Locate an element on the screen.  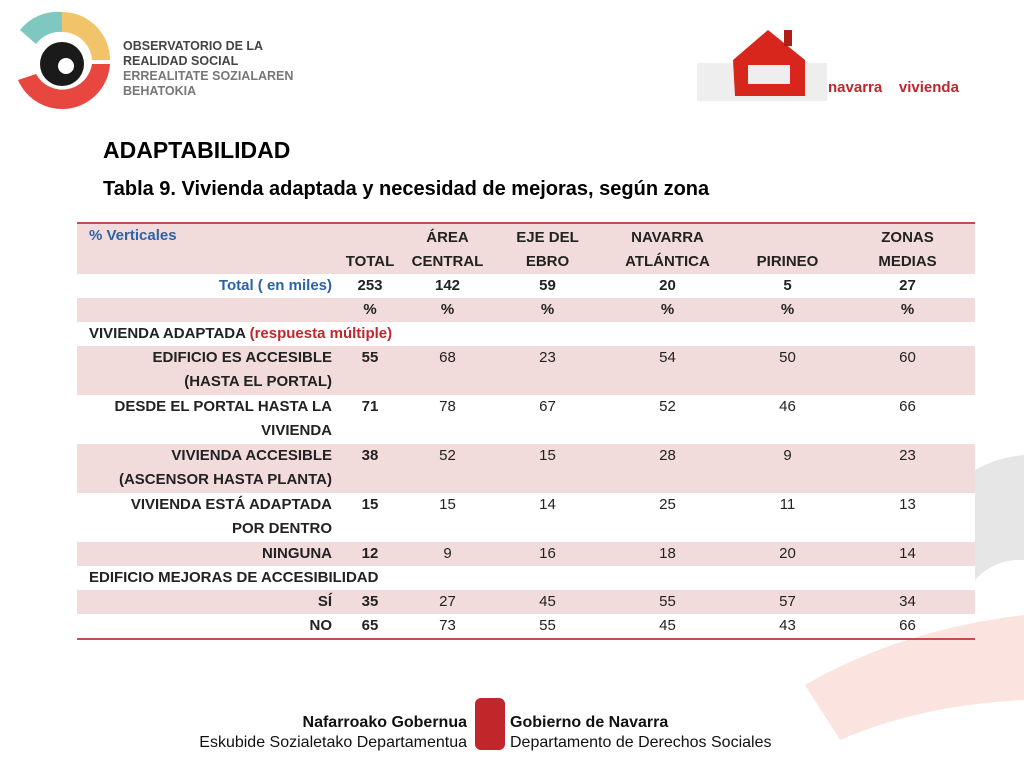
header-cell: EJE DEL EBRO is located at coordinates (547, 248).